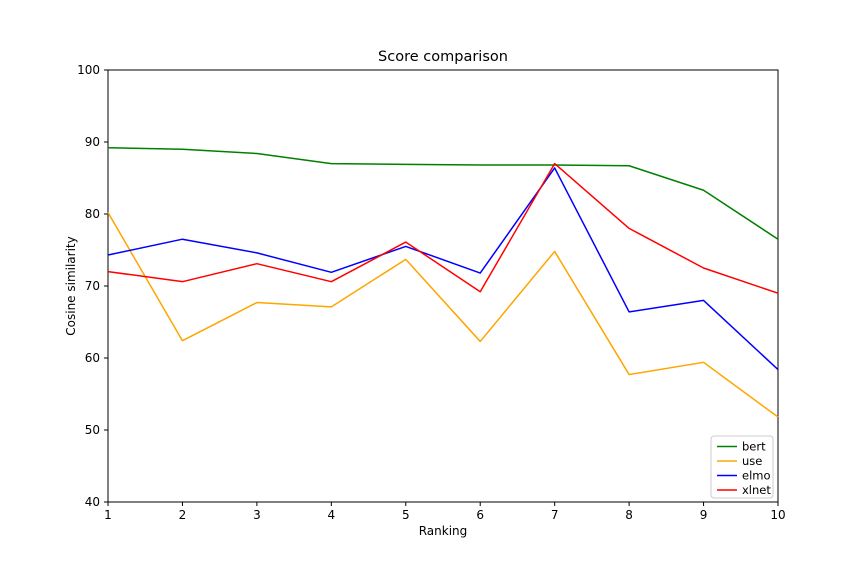 Image resolution: width=864 pixels, height=576 pixels. I want to click on x-tick-label: 7, so click(555, 515).